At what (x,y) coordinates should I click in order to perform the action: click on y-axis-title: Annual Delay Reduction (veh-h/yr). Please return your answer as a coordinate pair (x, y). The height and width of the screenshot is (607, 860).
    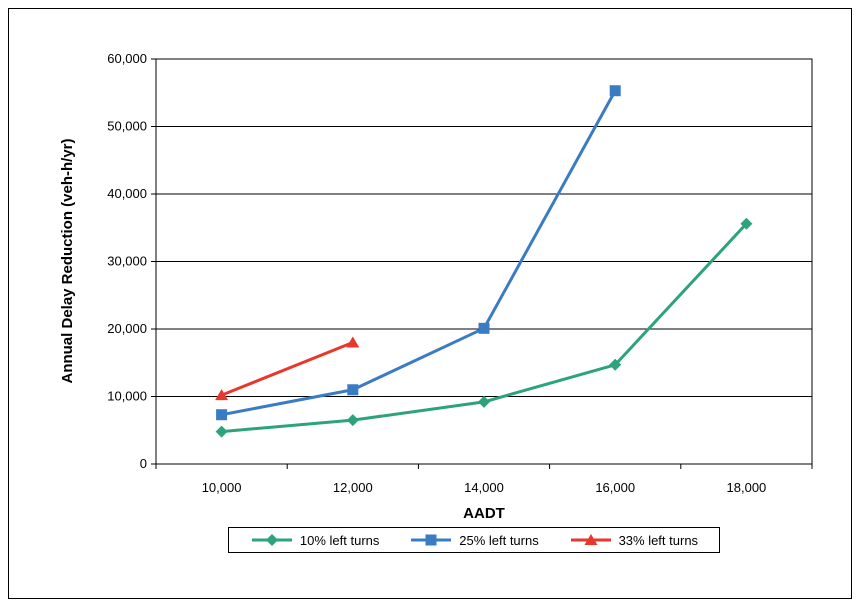
    Looking at the image, I should click on (67, 260).